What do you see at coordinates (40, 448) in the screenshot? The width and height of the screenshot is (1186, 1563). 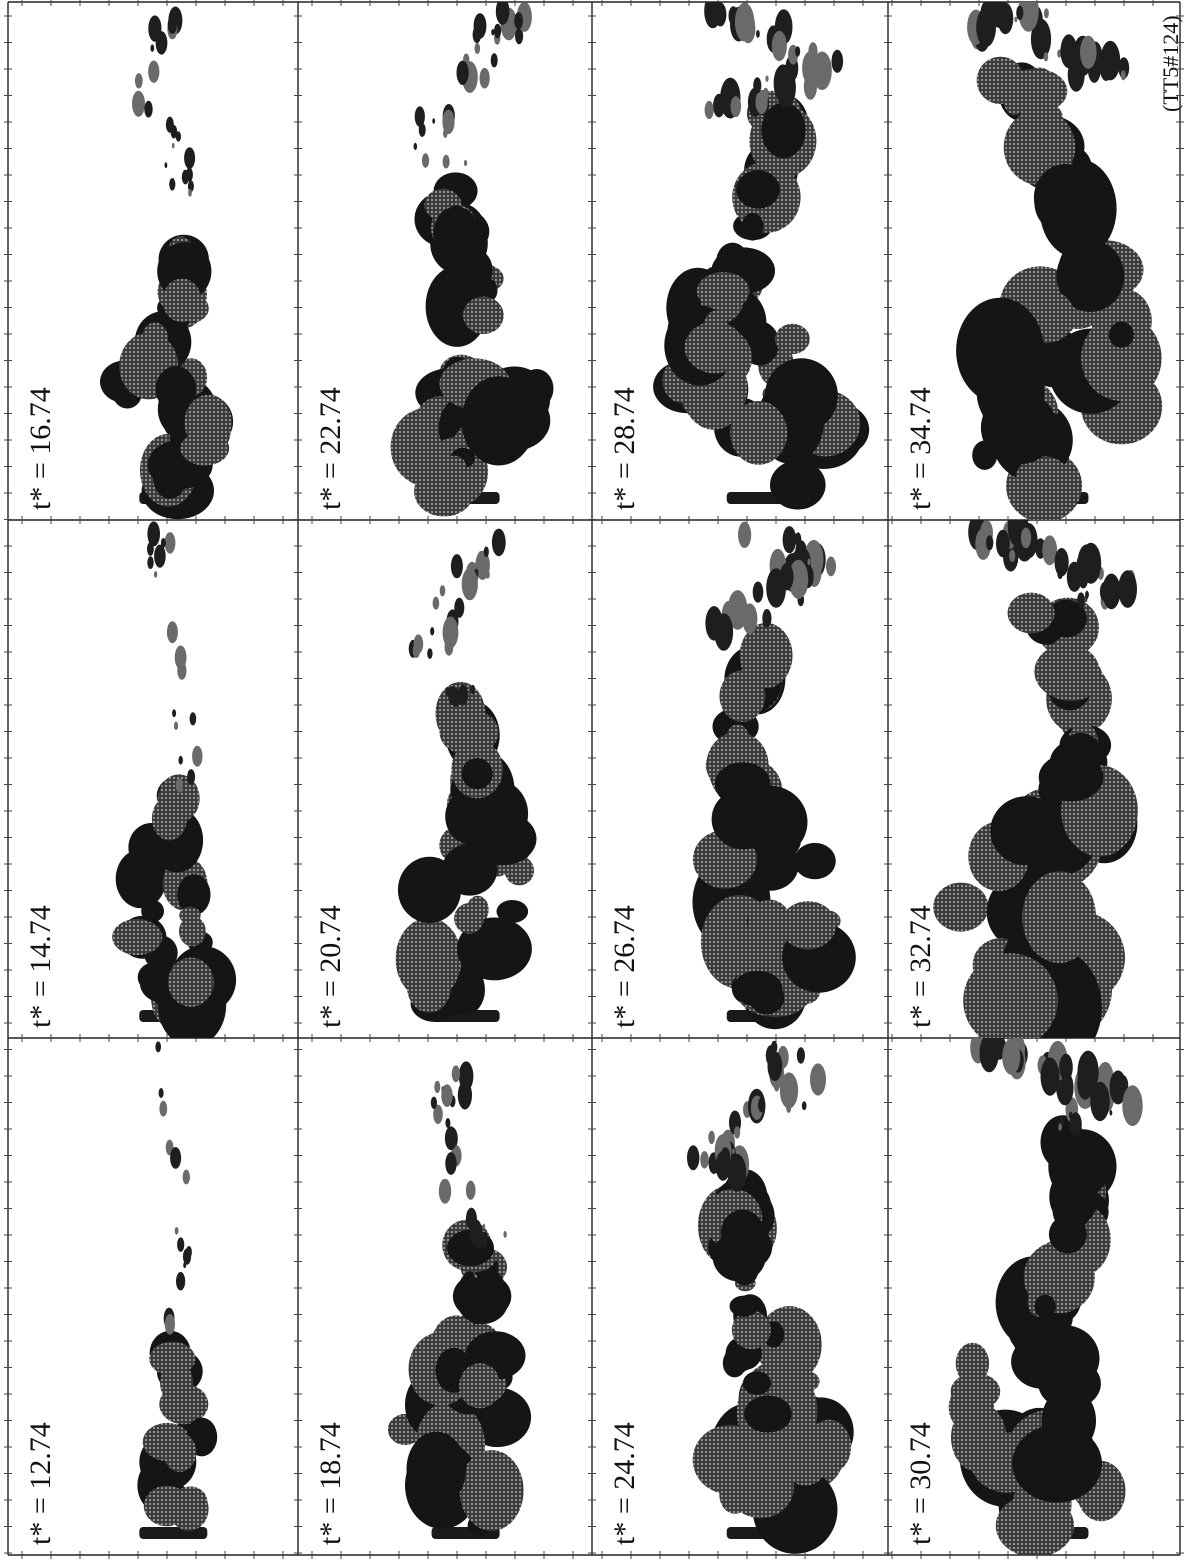 I see `time-label: t* = 16.74` at bounding box center [40, 448].